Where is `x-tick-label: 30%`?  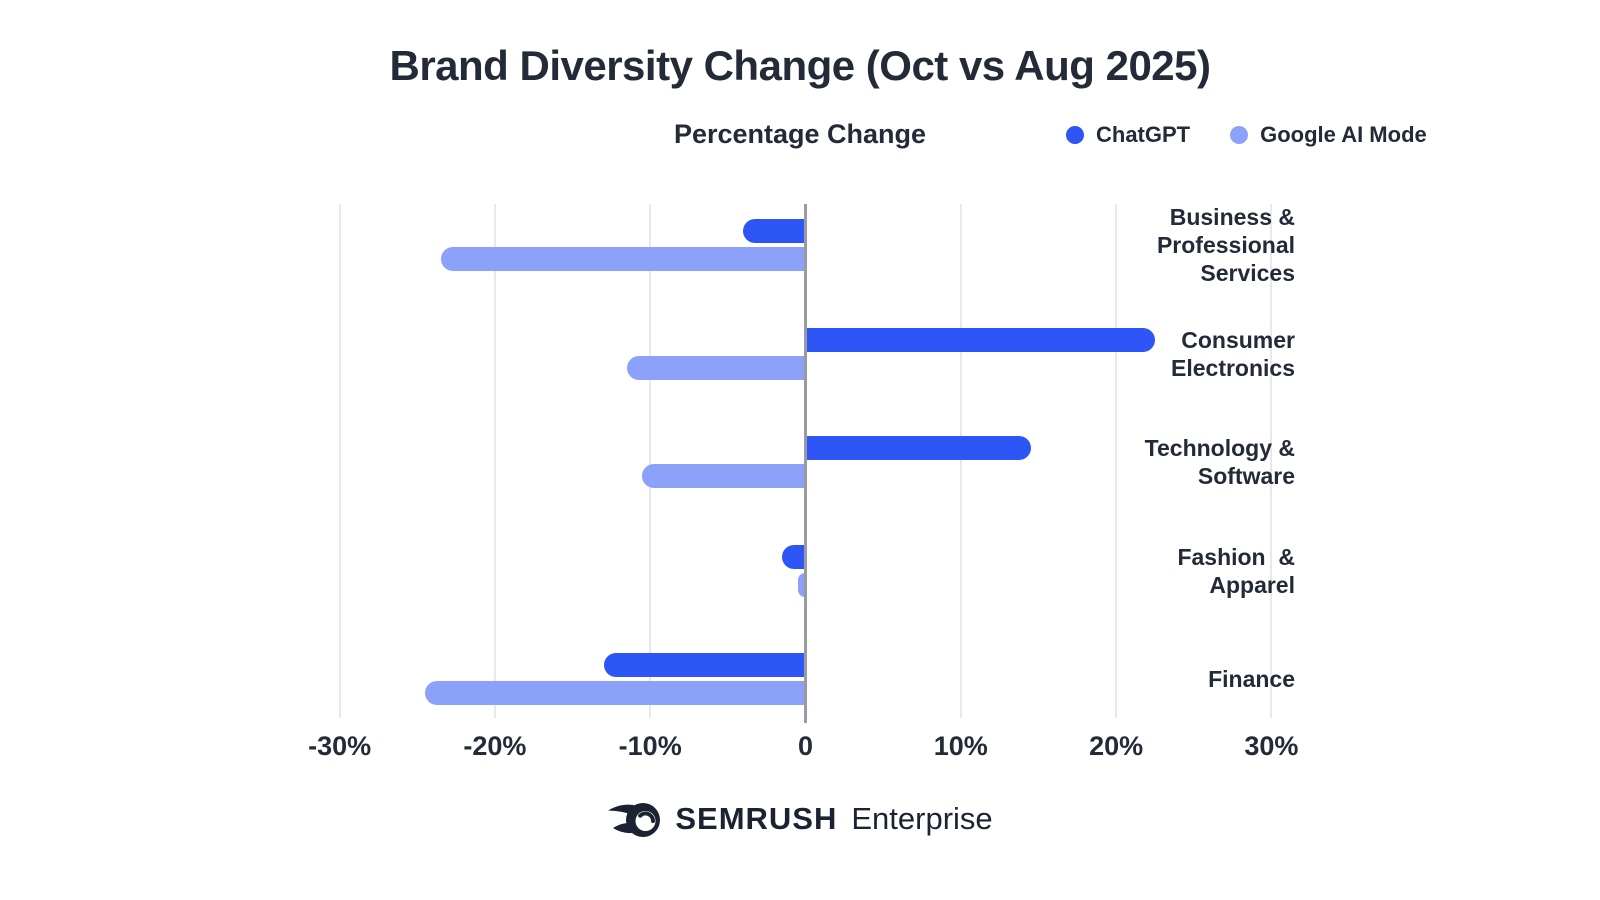 x-tick-label: 30% is located at coordinates (1271, 746).